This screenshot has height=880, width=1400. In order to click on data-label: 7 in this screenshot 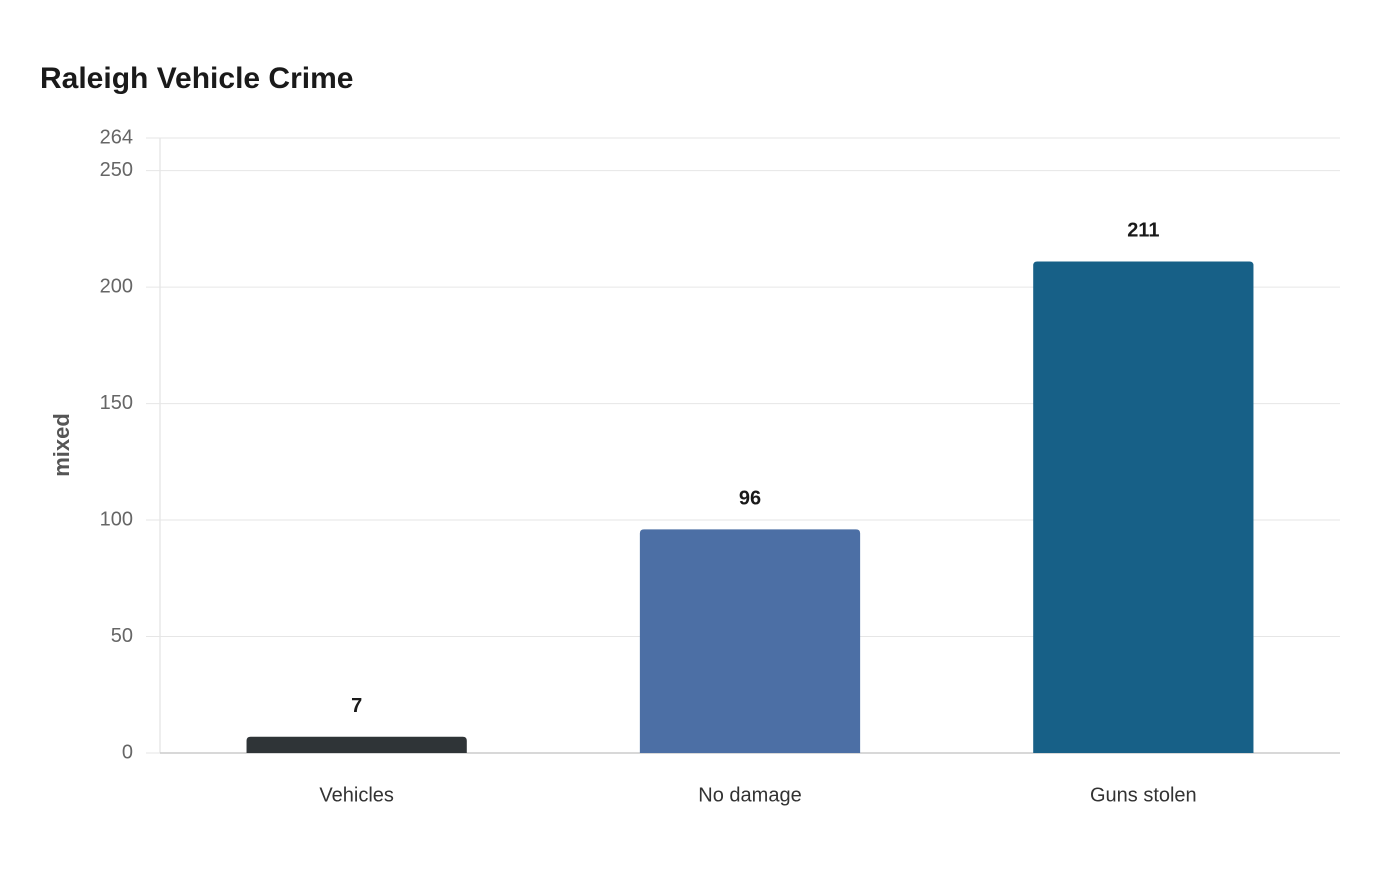, I will do `click(356, 706)`.